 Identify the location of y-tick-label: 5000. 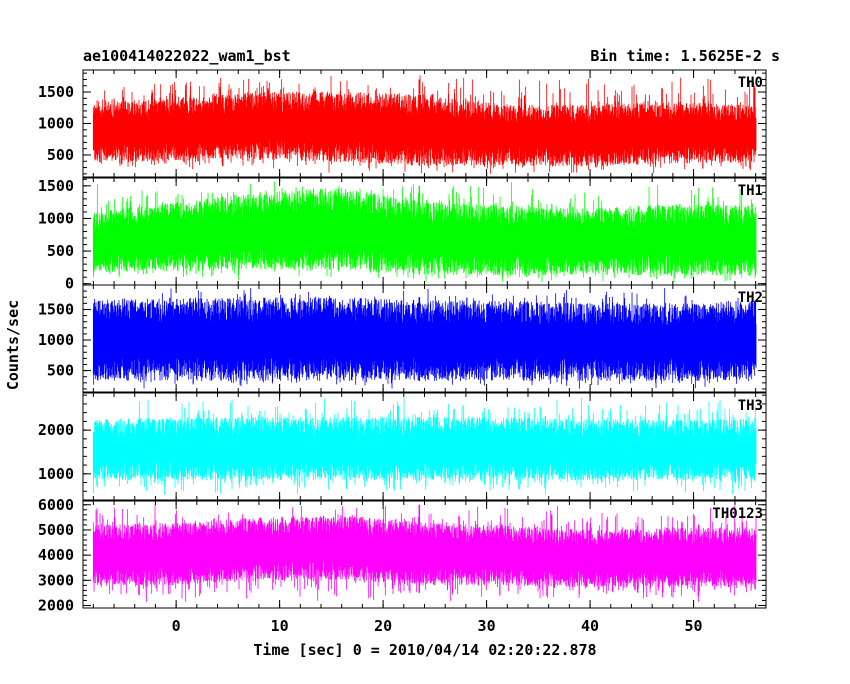
(56, 530).